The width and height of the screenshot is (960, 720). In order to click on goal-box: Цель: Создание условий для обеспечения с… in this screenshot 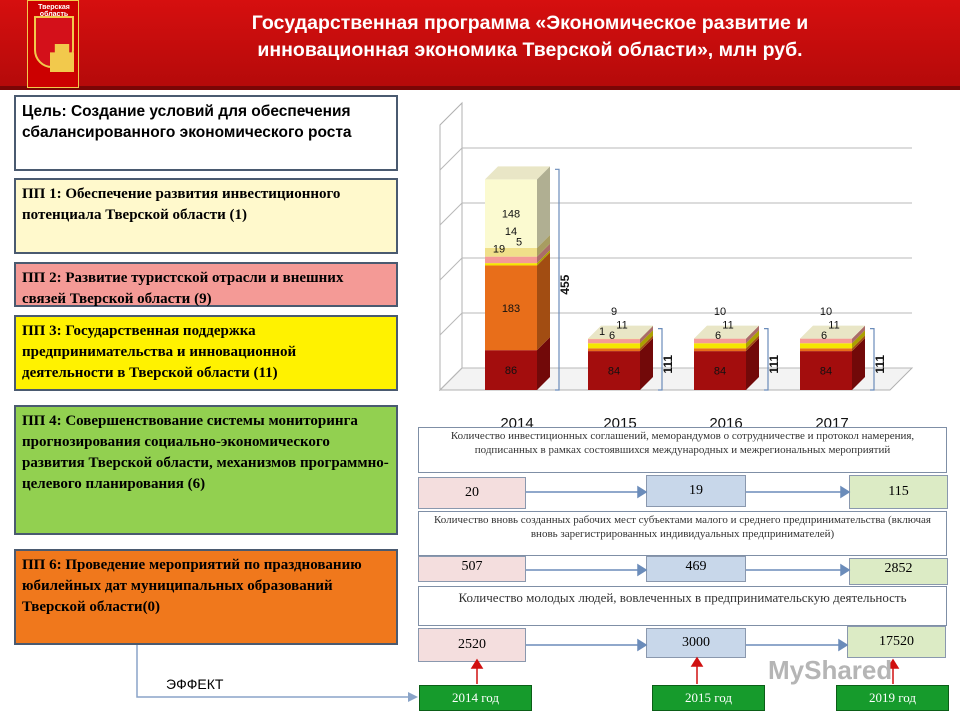, I will do `click(206, 133)`.